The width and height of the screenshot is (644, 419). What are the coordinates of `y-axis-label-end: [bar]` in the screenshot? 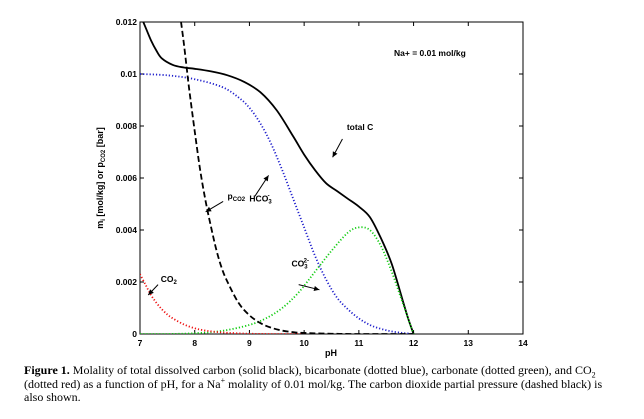 It's located at (100, 138).